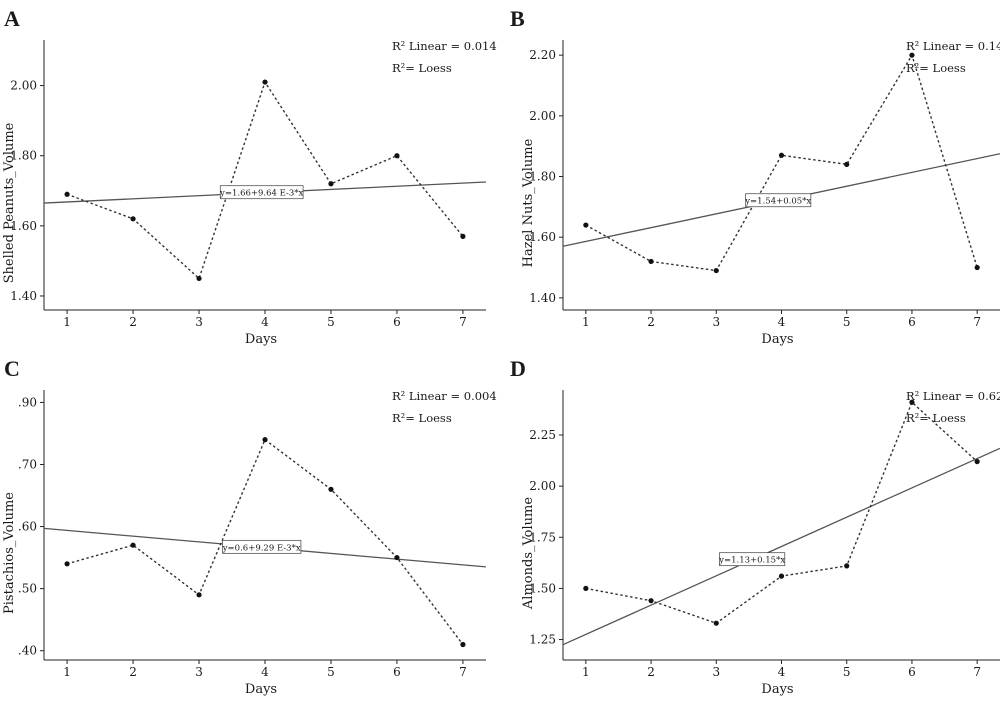 Image resolution: width=1000 pixels, height=707 pixels. What do you see at coordinates (9, 553) in the screenshot?
I see `y-axis-title: Pistachios_Volume` at bounding box center [9, 553].